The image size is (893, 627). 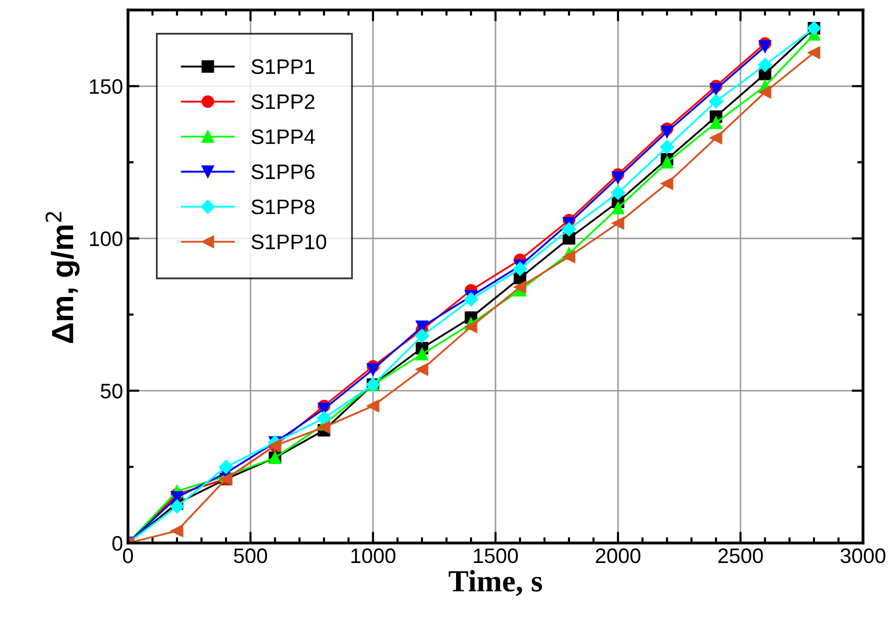 I want to click on legend-label: S1PP1, so click(x=282, y=66).